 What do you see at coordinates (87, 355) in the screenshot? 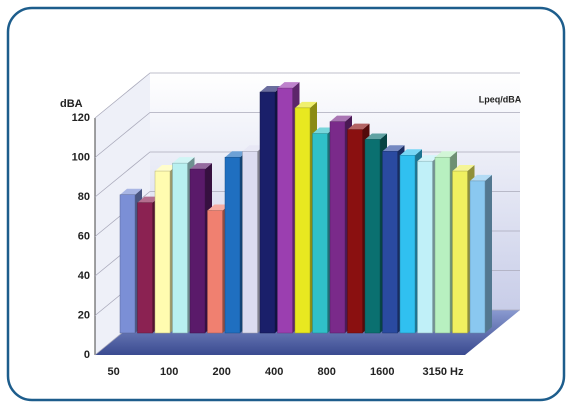
I see `y-tick-label: 0` at bounding box center [87, 355].